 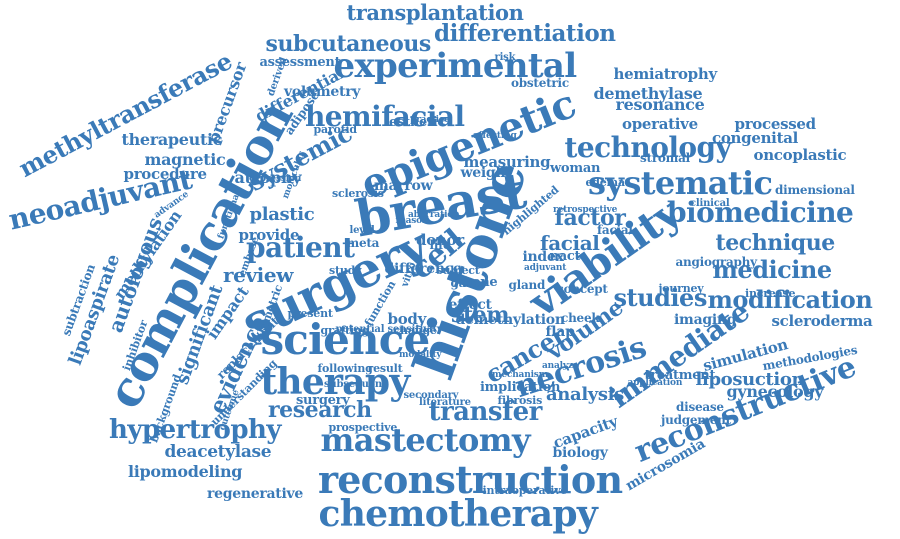 I want to click on word: technology, so click(x=648, y=147).